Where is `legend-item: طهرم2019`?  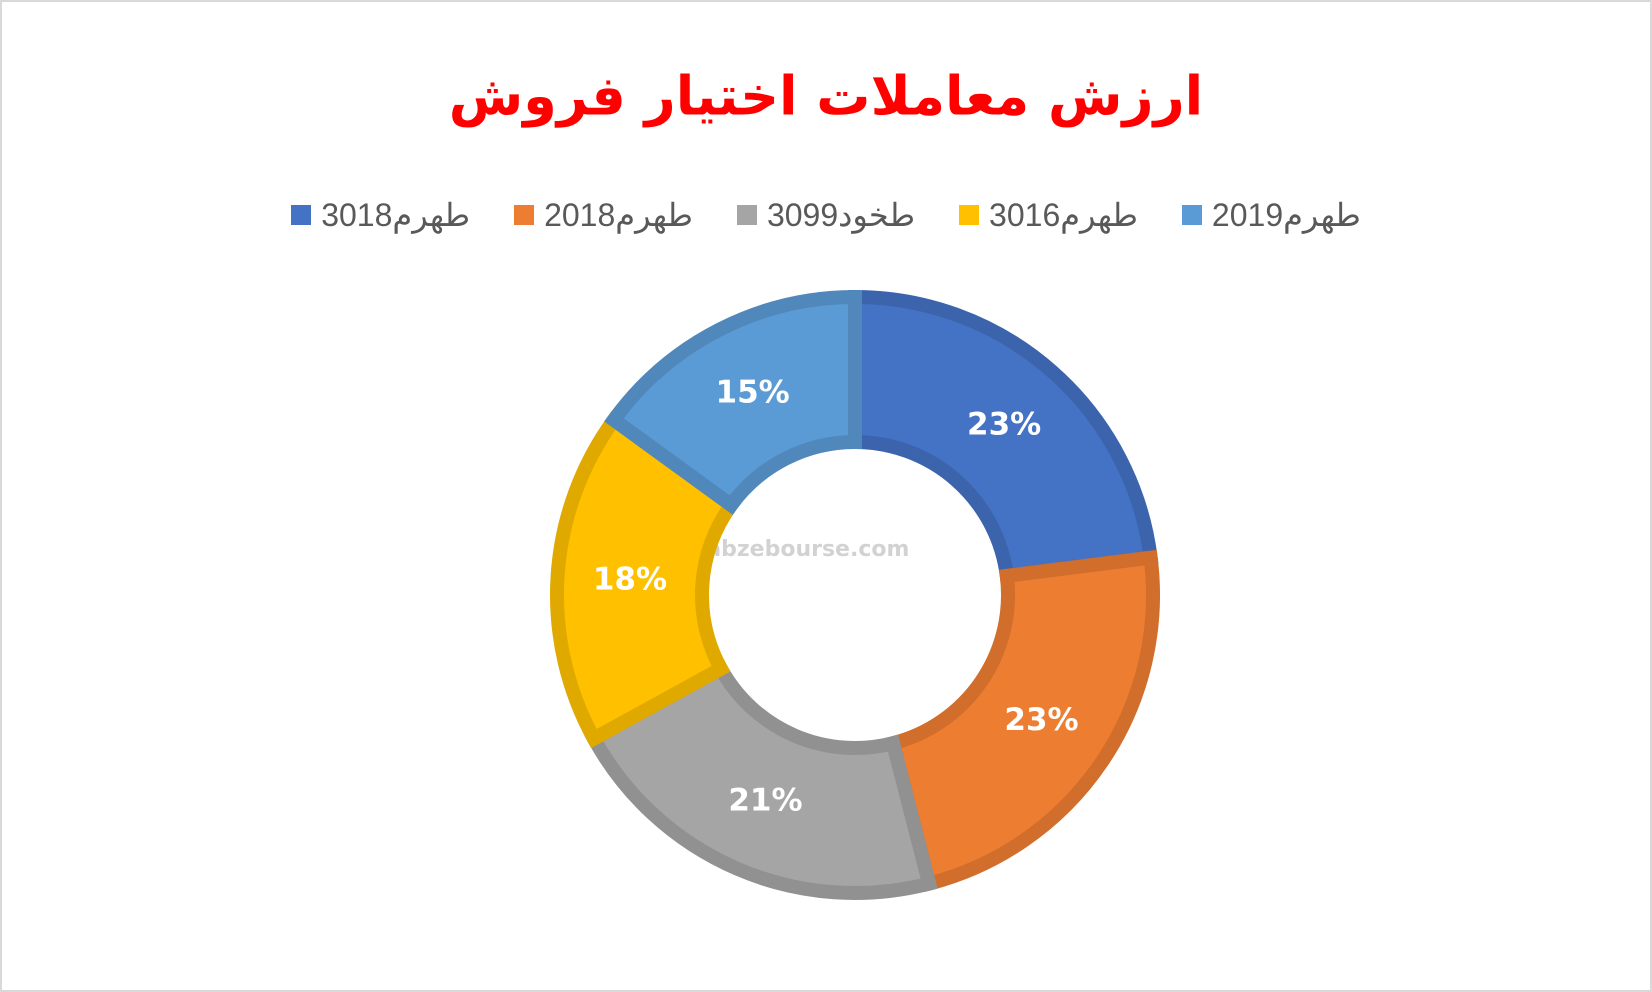 legend-item: طهرم2019 is located at coordinates (1271, 215).